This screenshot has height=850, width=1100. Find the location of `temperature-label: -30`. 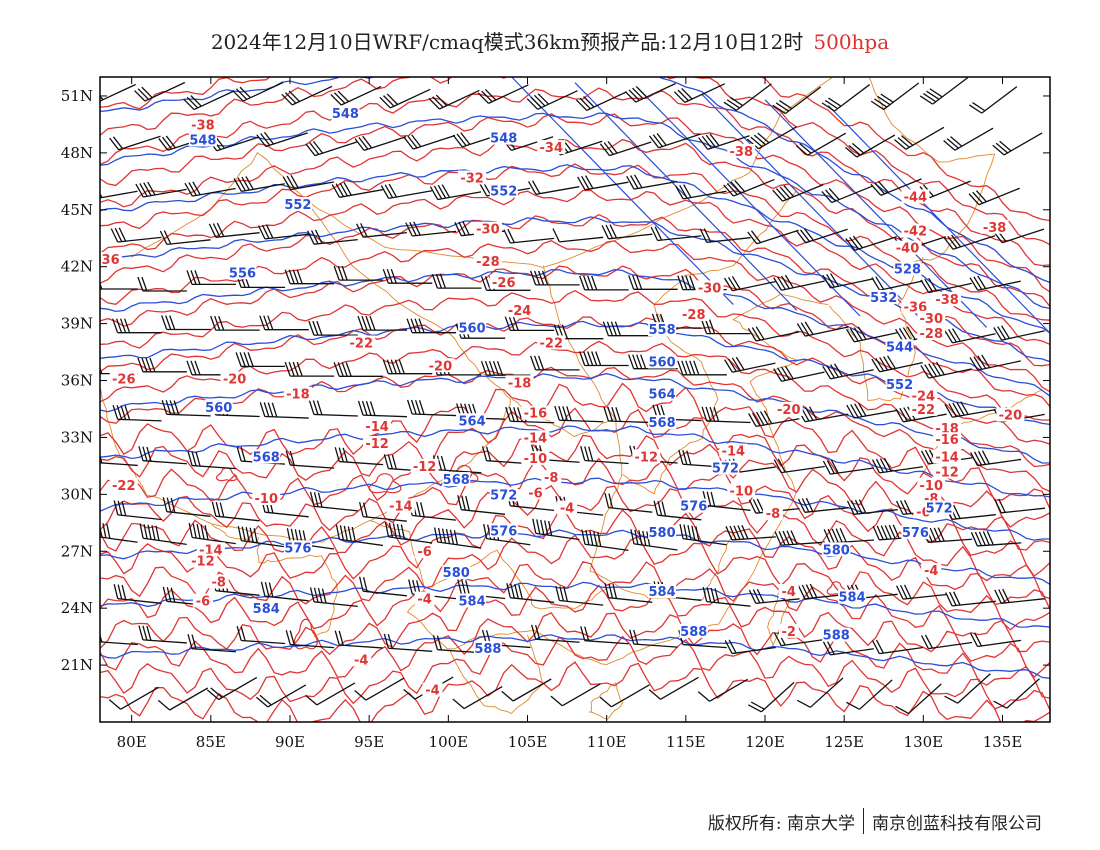

temperature-label: -30 is located at coordinates (488, 230).